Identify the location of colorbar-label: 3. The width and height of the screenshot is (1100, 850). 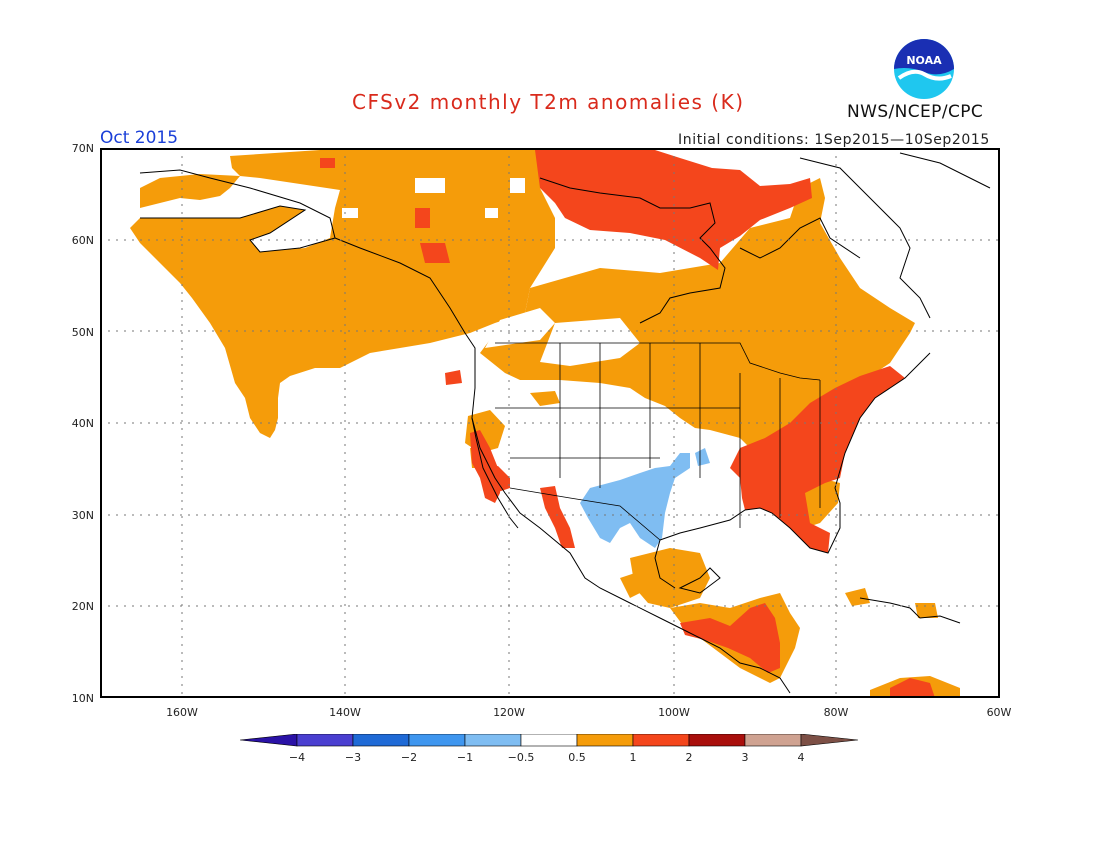
(745, 757).